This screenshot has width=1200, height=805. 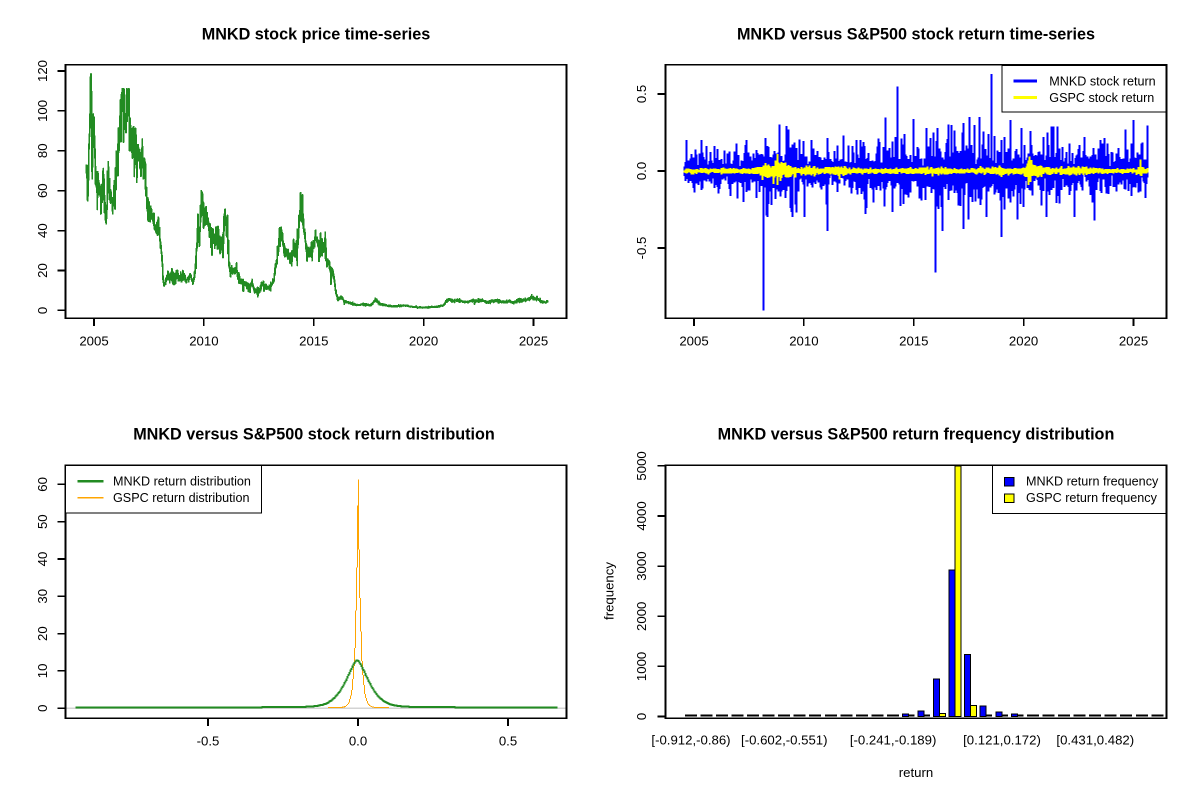 What do you see at coordinates (641, 666) in the screenshot?
I see `svg-text: 1000` at bounding box center [641, 666].